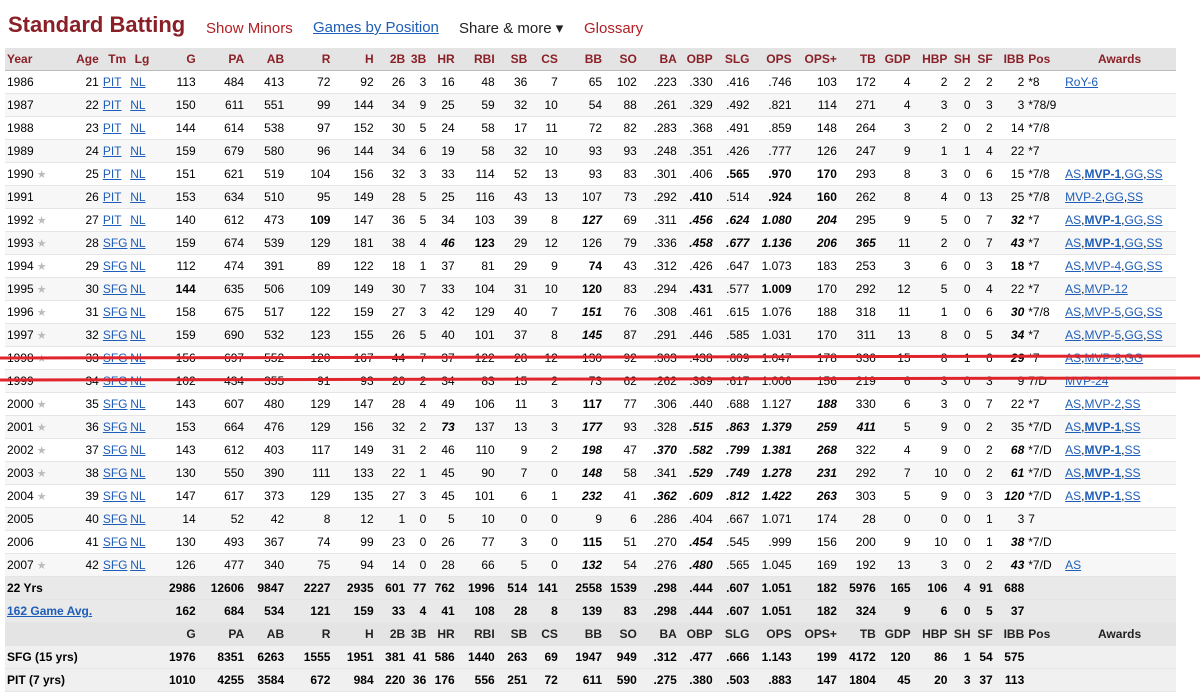  Describe the element at coordinates (20, 542) in the screenshot. I see `year-value: 2006` at that location.